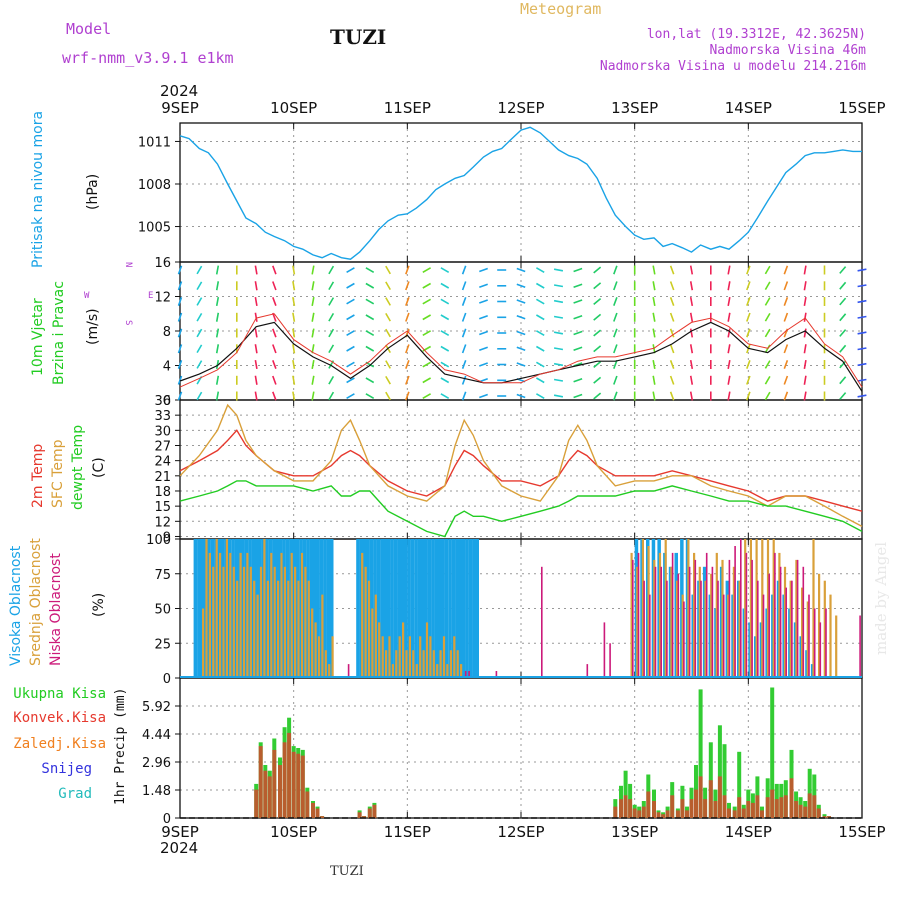  What do you see at coordinates (787, 50) in the screenshot?
I see `elevation-text: Nadmorska Visina 46m` at bounding box center [787, 50].